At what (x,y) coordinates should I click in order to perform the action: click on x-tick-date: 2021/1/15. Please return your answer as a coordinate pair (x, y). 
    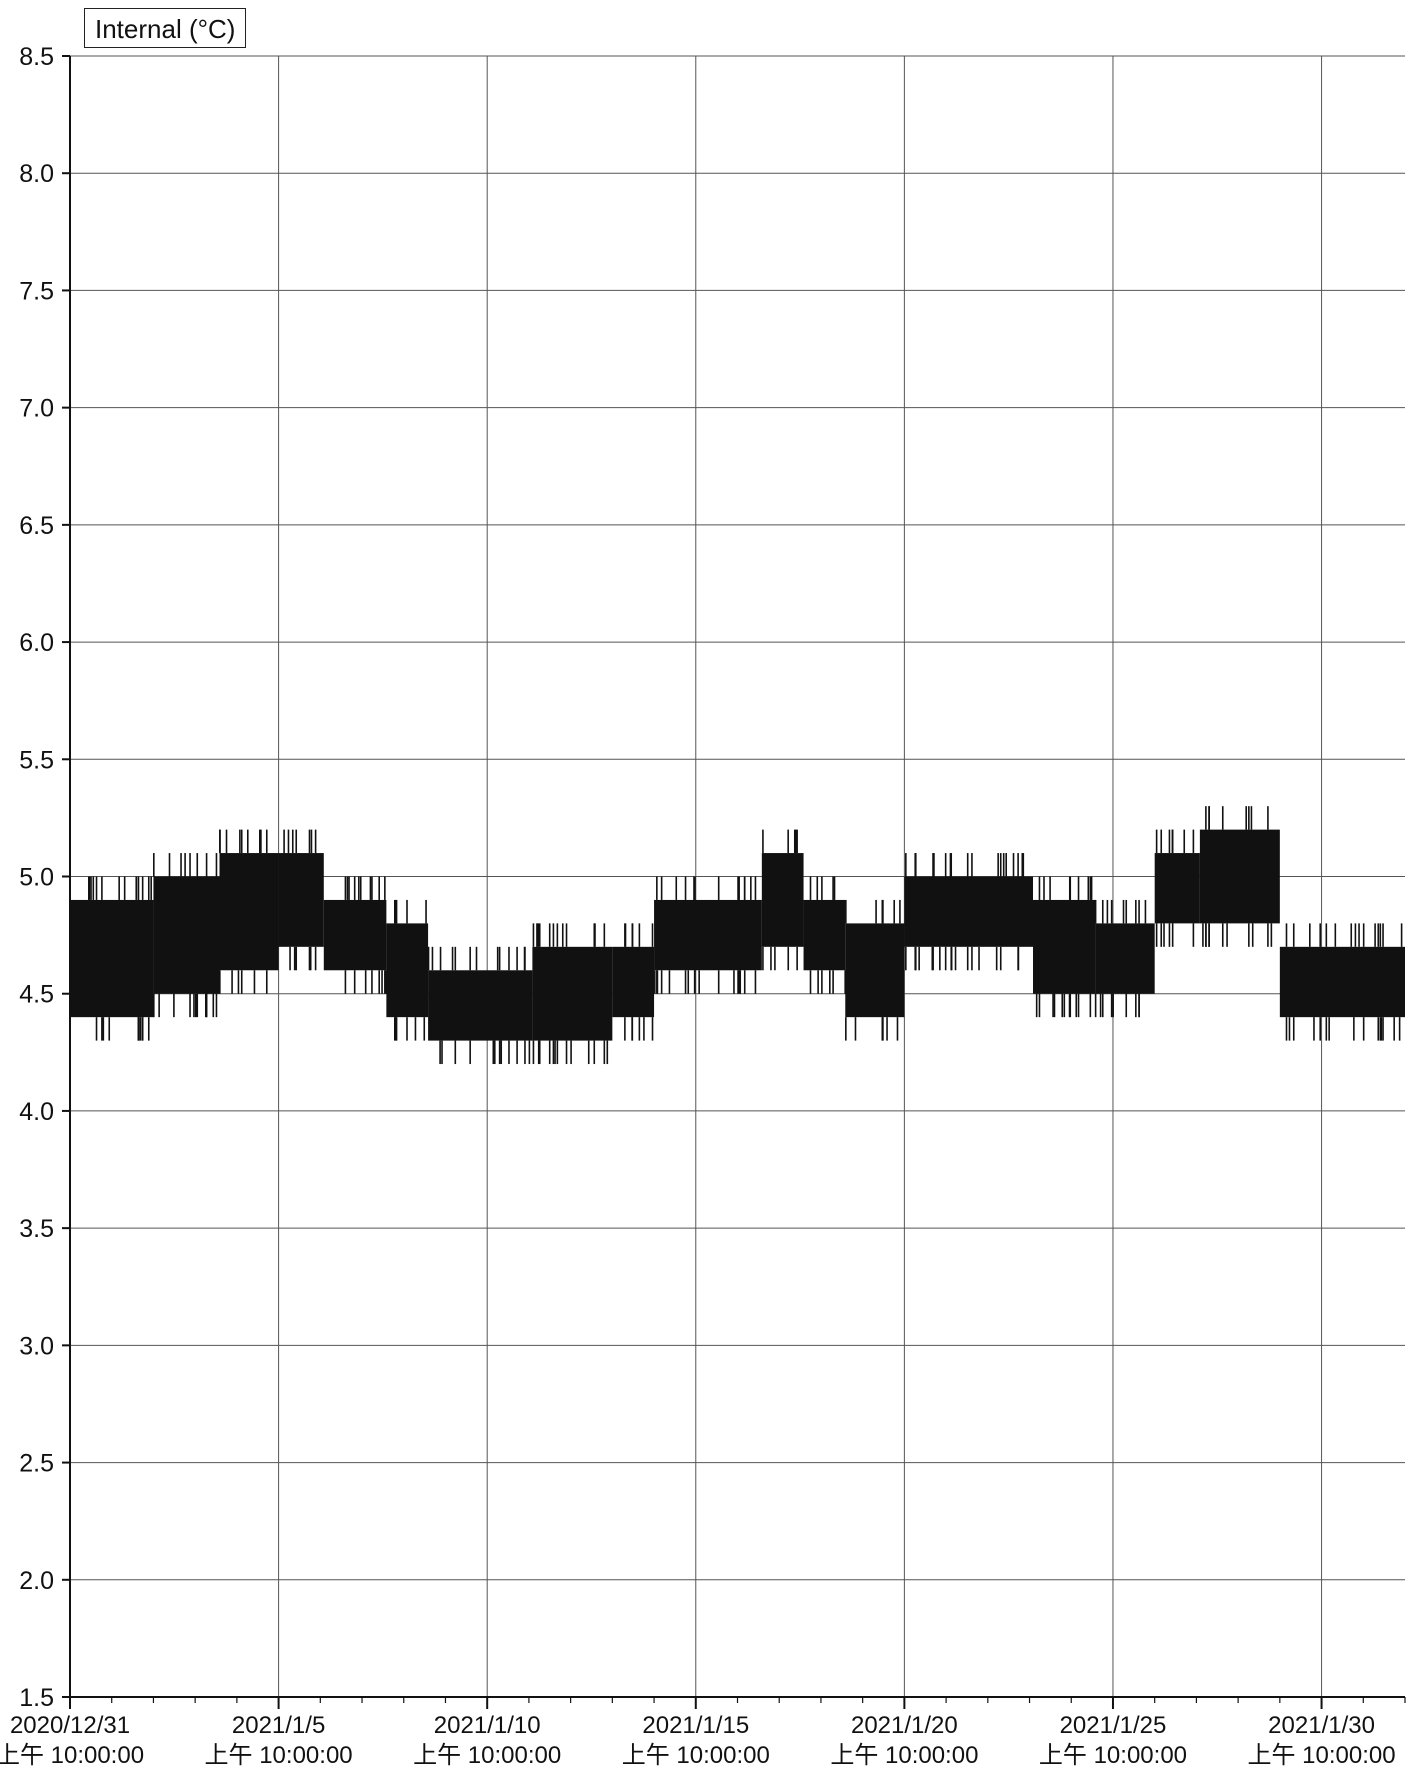
    Looking at the image, I should click on (695, 1725).